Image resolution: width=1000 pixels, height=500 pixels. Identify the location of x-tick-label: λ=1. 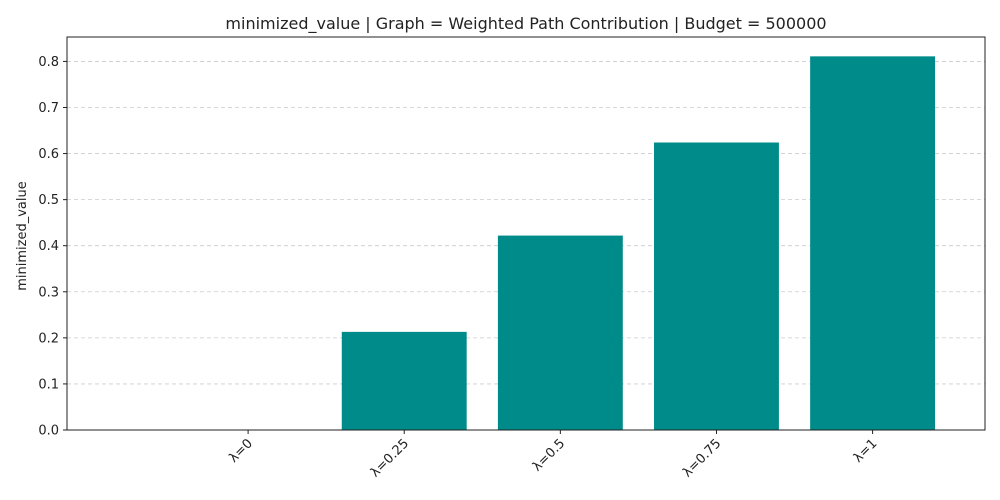
(866, 451).